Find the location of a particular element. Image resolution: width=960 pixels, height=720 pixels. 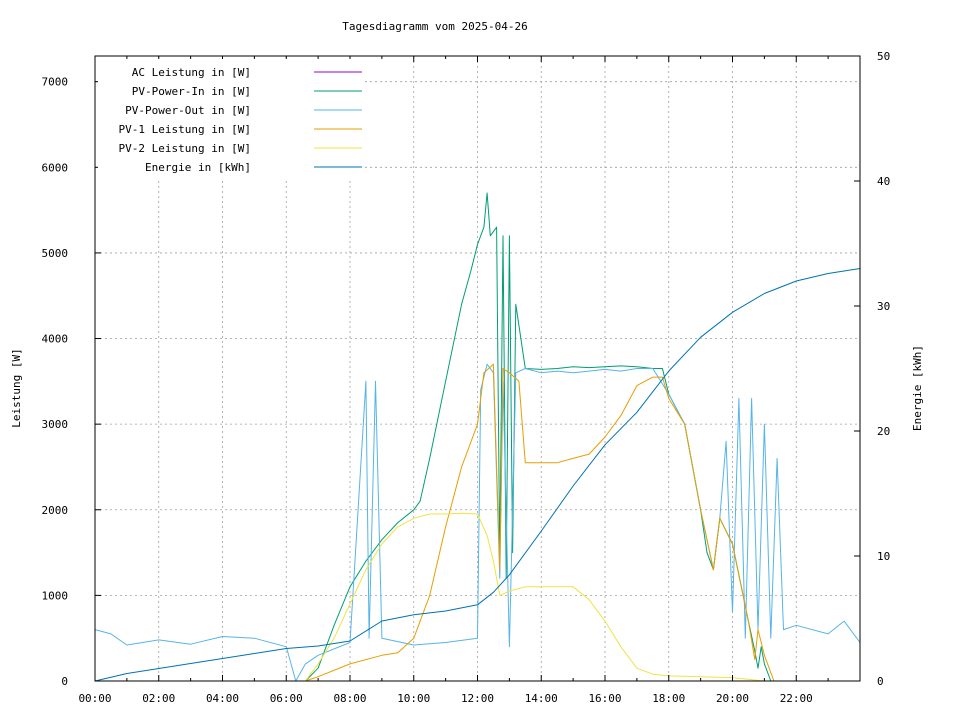

legend-label: Energie in [kWh] is located at coordinates (198, 167).